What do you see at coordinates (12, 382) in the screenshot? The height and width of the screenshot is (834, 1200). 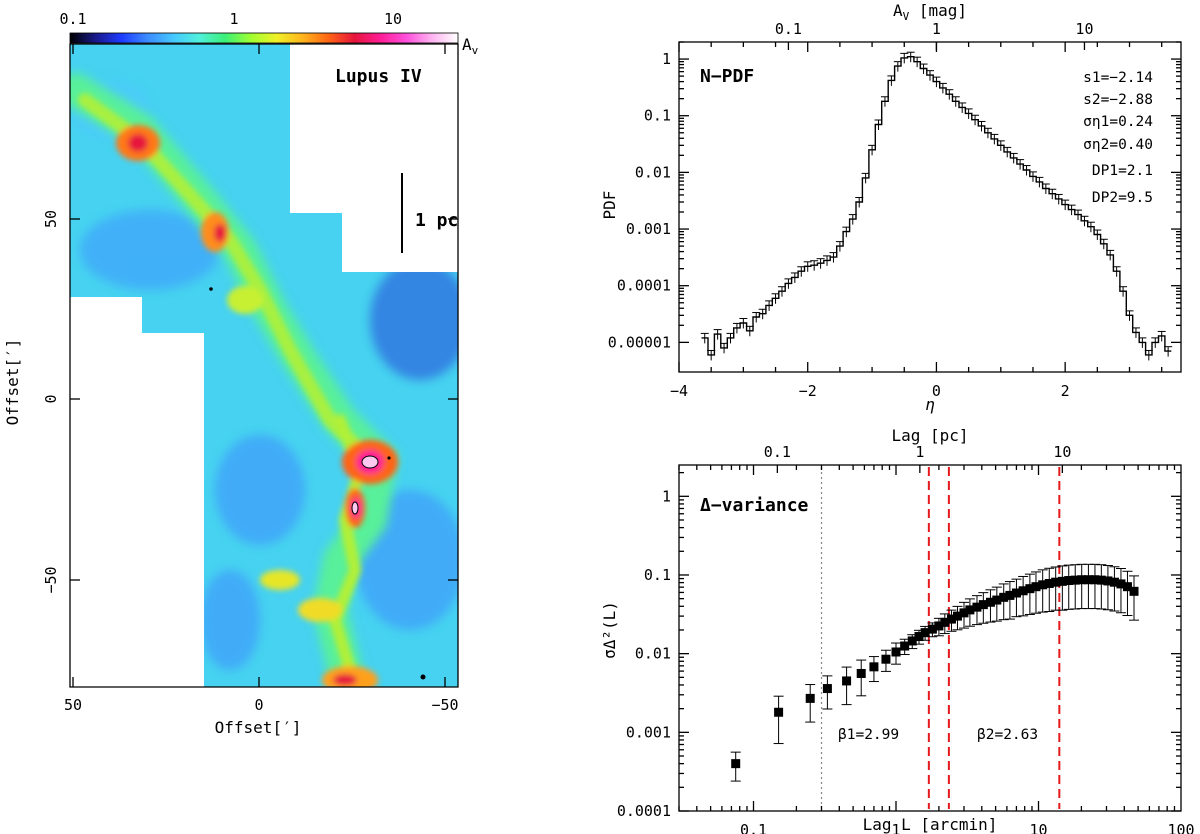 I see `map-y-label: Offset[′]` at bounding box center [12, 382].